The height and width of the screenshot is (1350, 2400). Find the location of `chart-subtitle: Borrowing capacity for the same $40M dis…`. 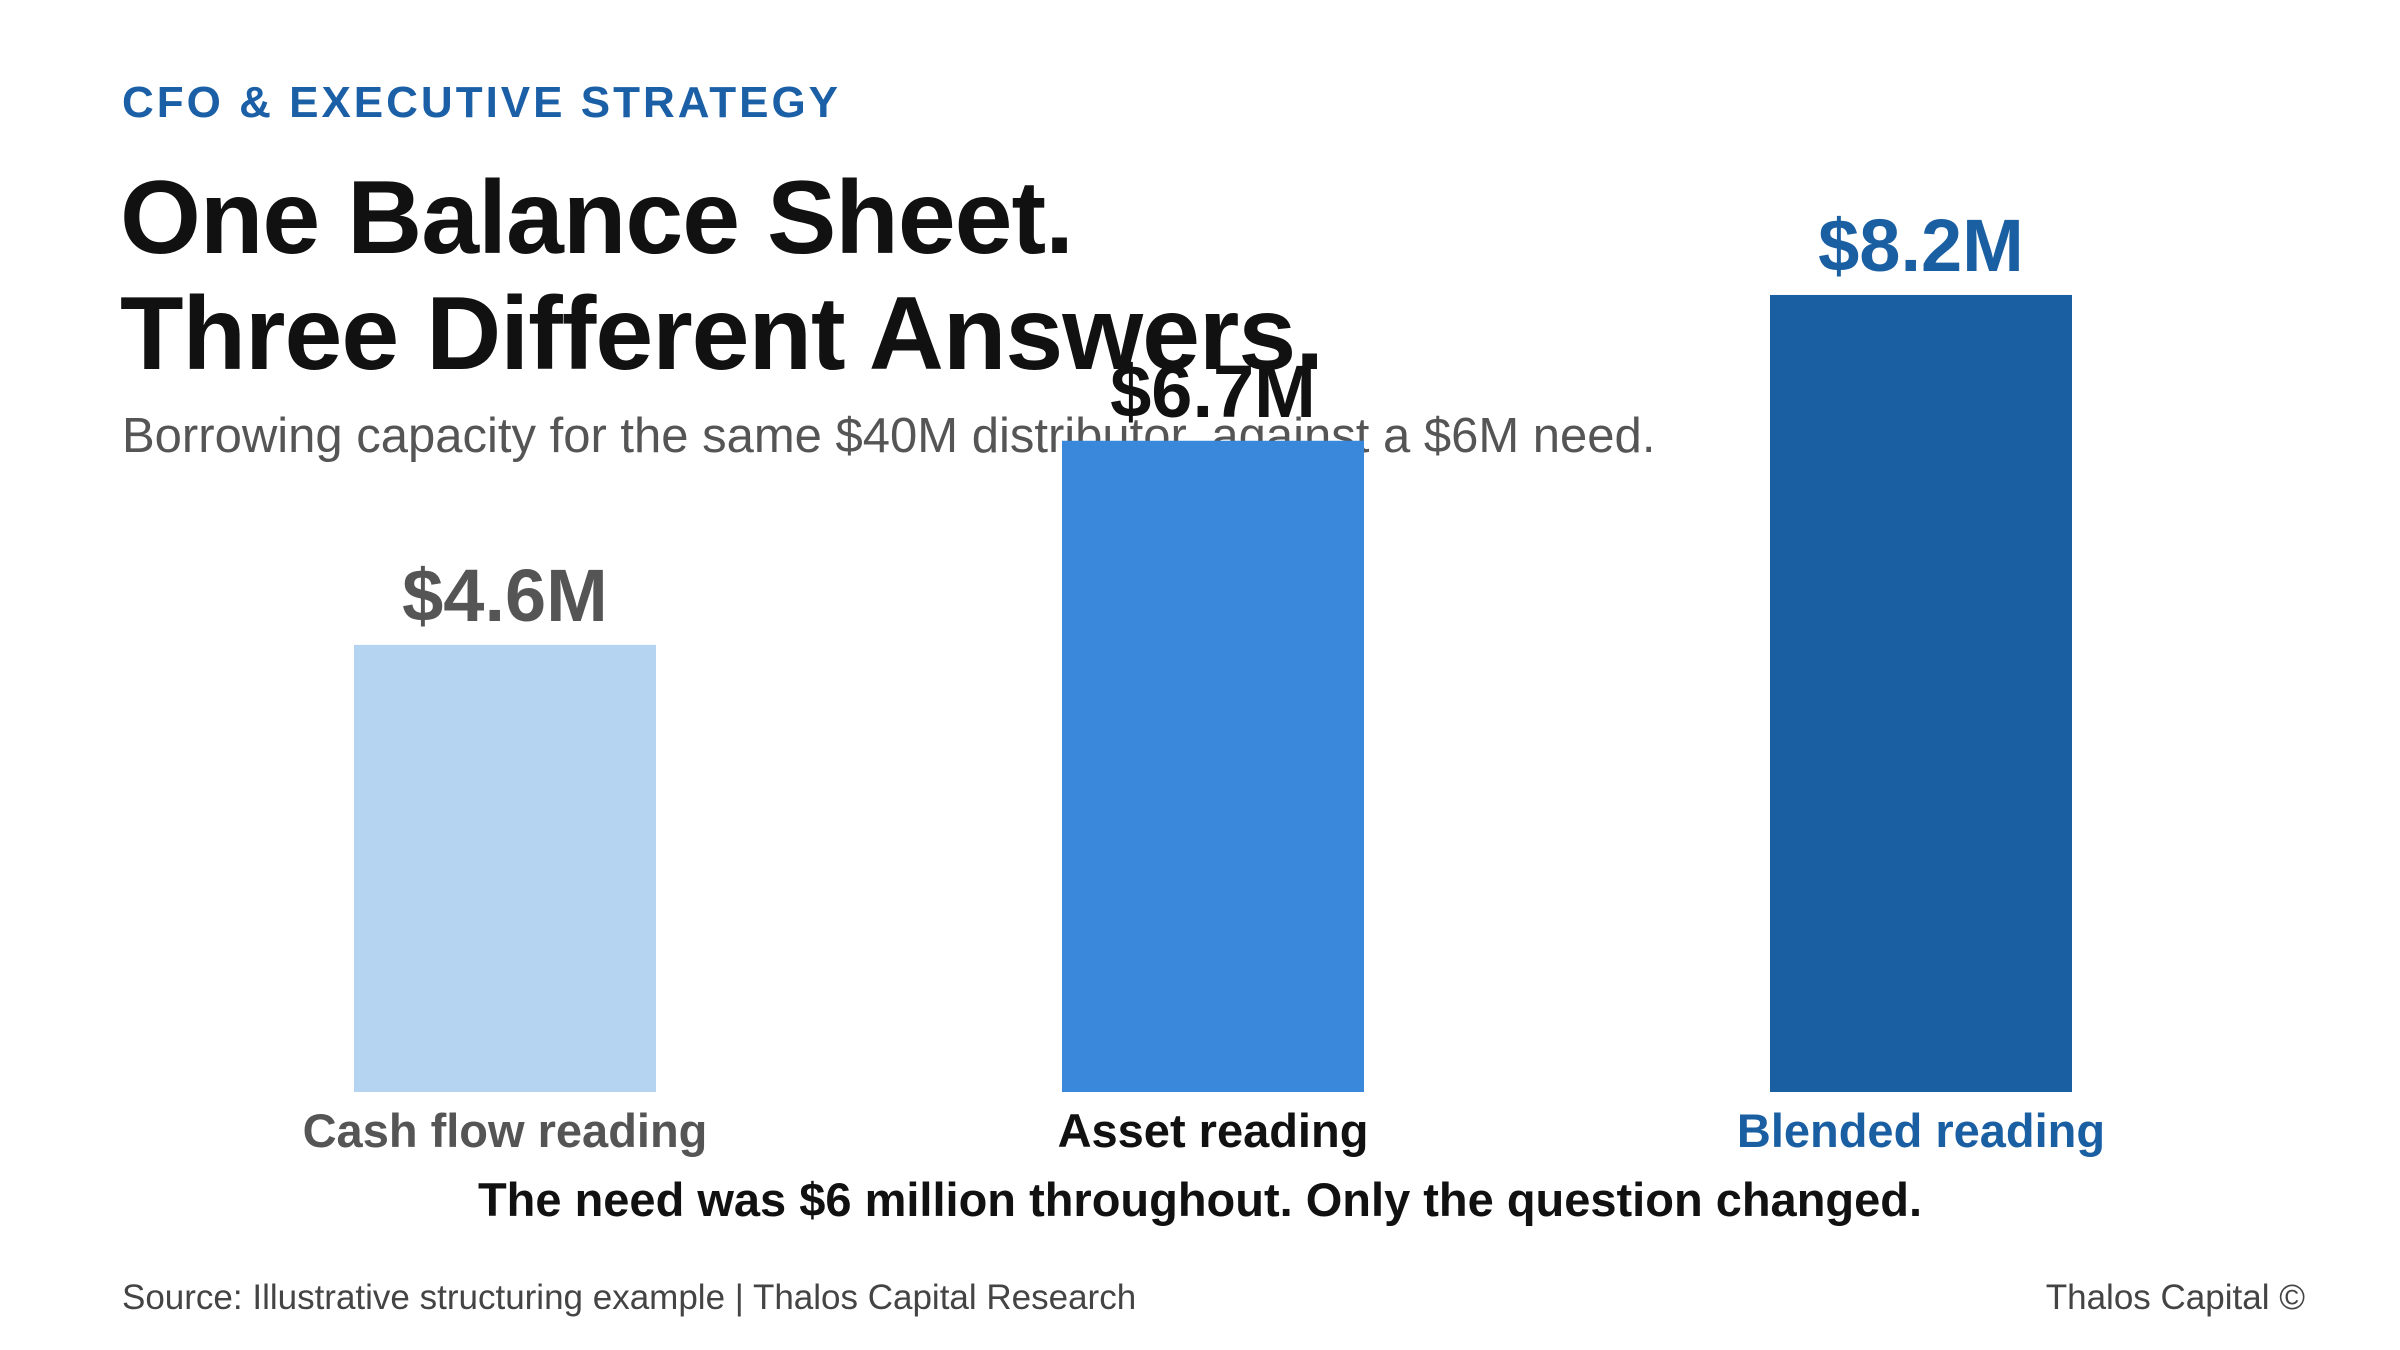

chart-subtitle: Borrowing capacity for the same $40M dis… is located at coordinates (889, 436).